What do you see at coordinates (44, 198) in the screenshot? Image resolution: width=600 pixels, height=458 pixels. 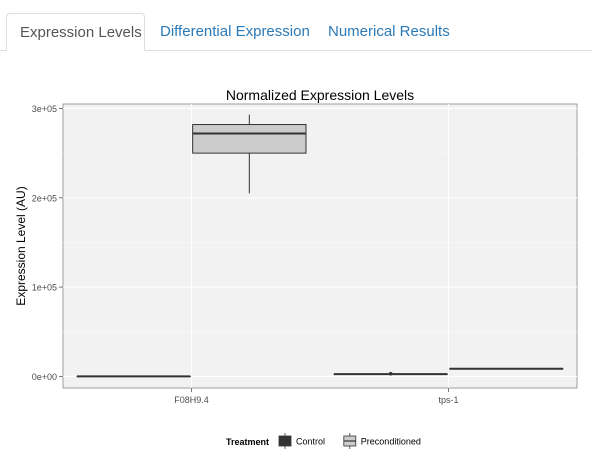 I see `y-tick-label: 2e+05` at bounding box center [44, 198].